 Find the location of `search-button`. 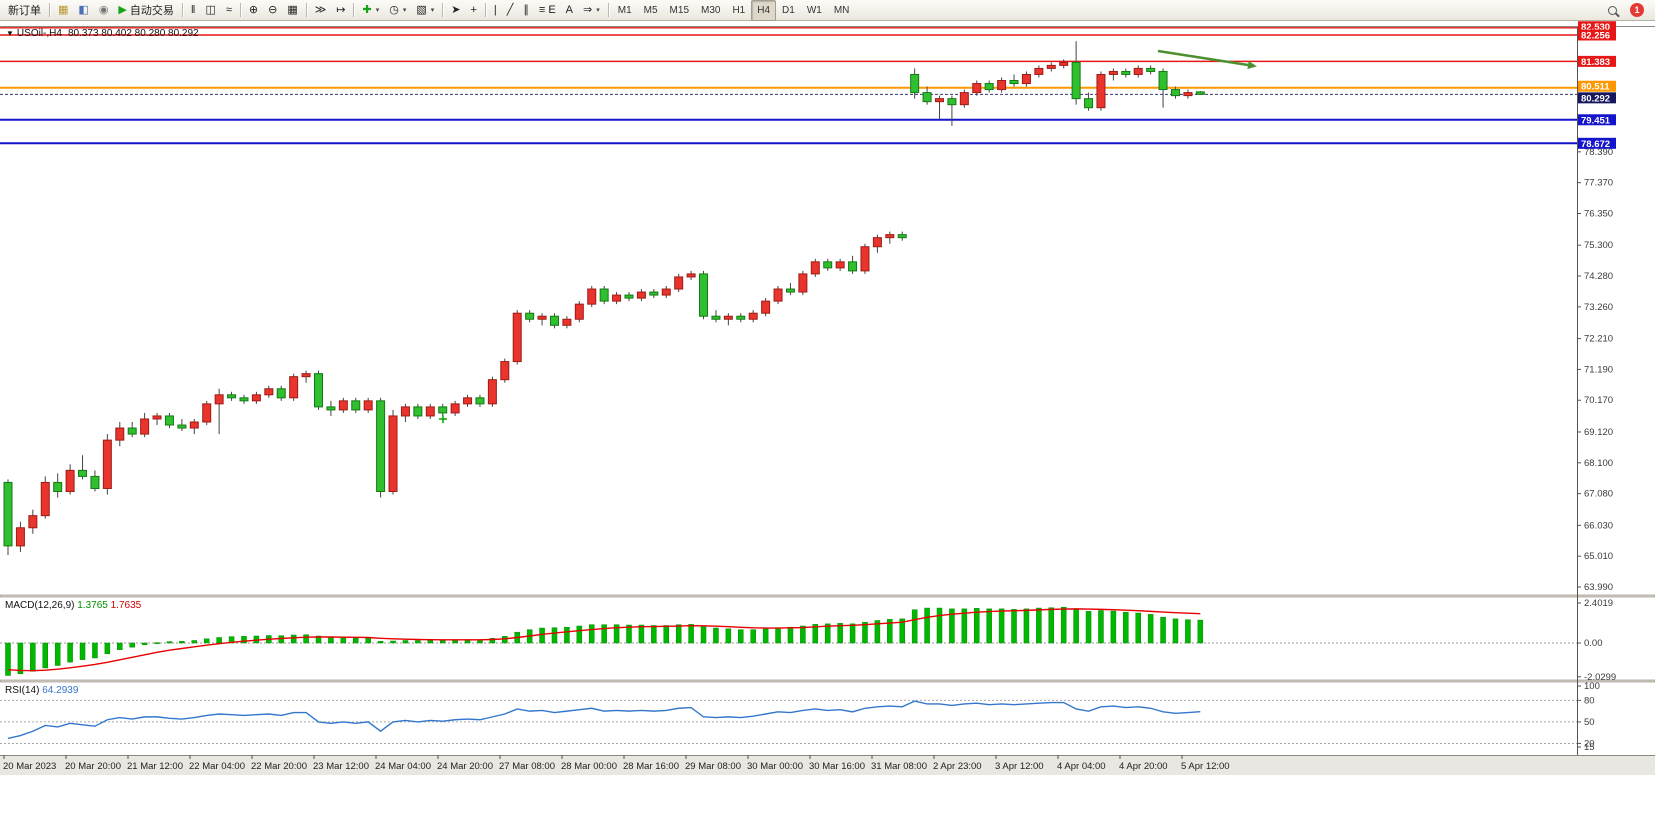

search-button is located at coordinates (1612, 10).